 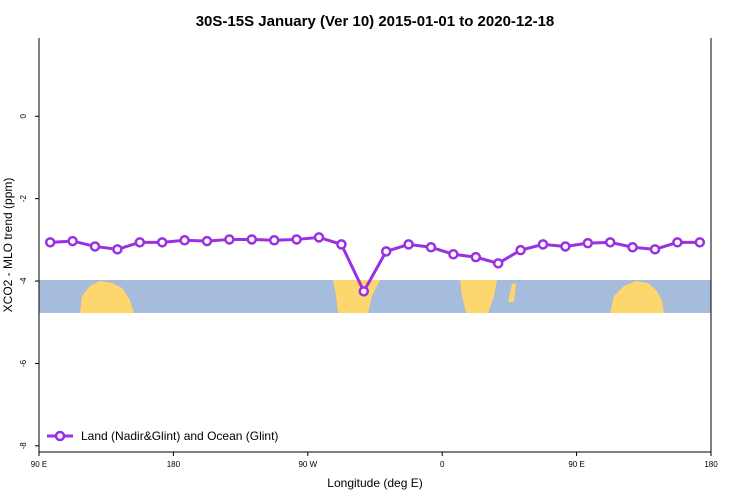 What do you see at coordinates (60, 436) in the screenshot?
I see `legend-marker` at bounding box center [60, 436].